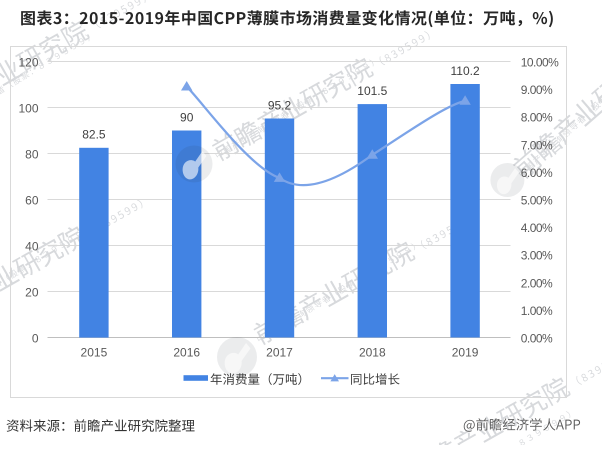  I want to click on svg-text: 95.2, so click(280, 105).